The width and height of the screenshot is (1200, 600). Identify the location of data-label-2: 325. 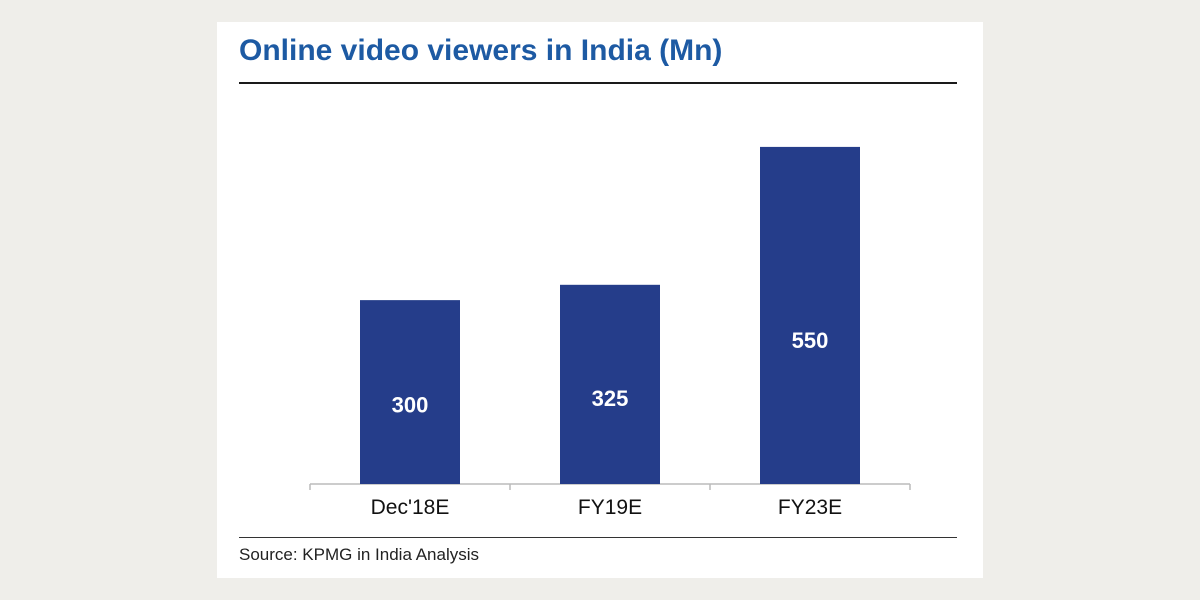
(610, 398).